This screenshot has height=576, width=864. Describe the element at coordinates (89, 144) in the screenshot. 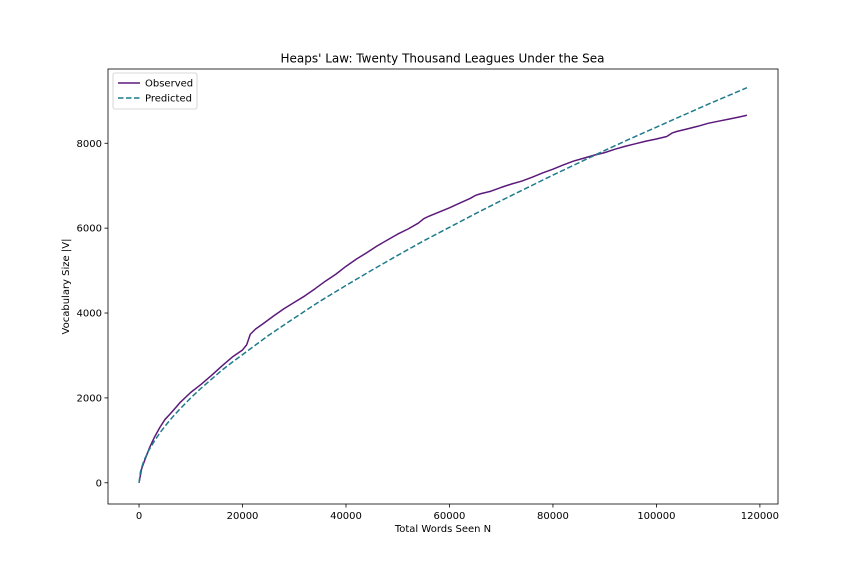

I see `y-tick-label: 8000` at that location.